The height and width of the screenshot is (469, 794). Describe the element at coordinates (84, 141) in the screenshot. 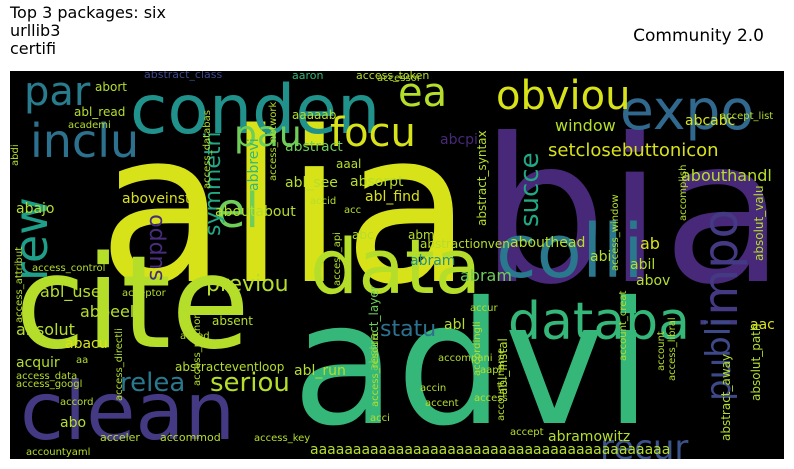

I see `word-12: inclu` at that location.